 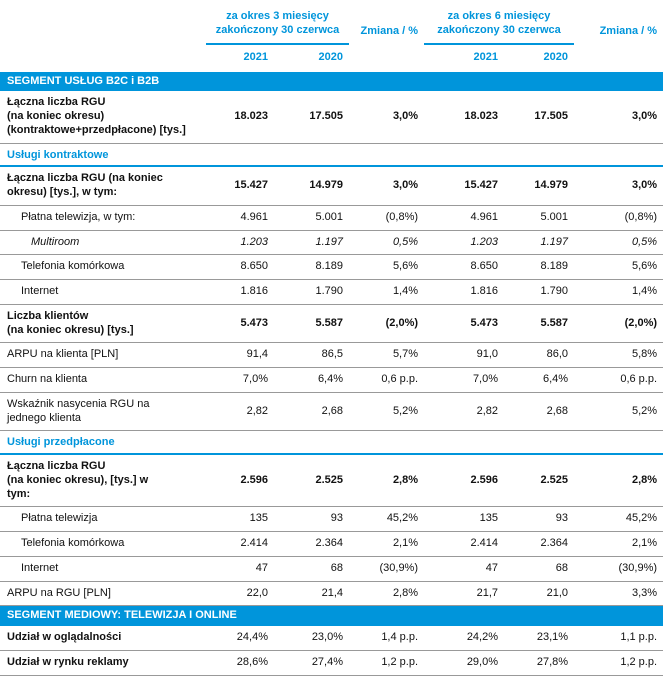 What do you see at coordinates (312, 117) in the screenshot?
I see `value-cell: 17.505` at bounding box center [312, 117].